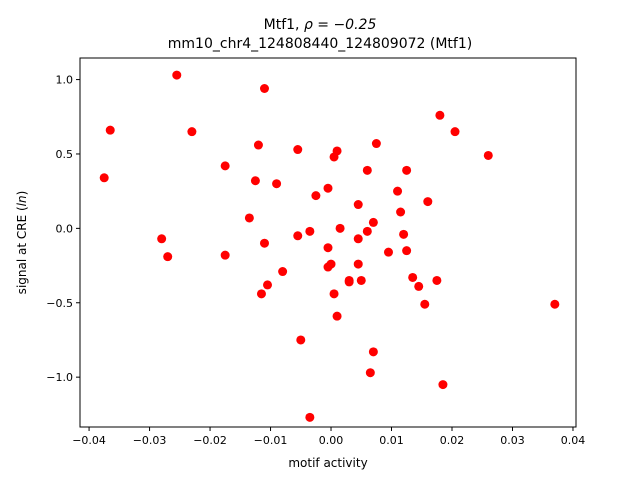 Image resolution: width=640 pixels, height=480 pixels. What do you see at coordinates (327, 463) in the screenshot?
I see `x-axis-label: motif activity` at bounding box center [327, 463].